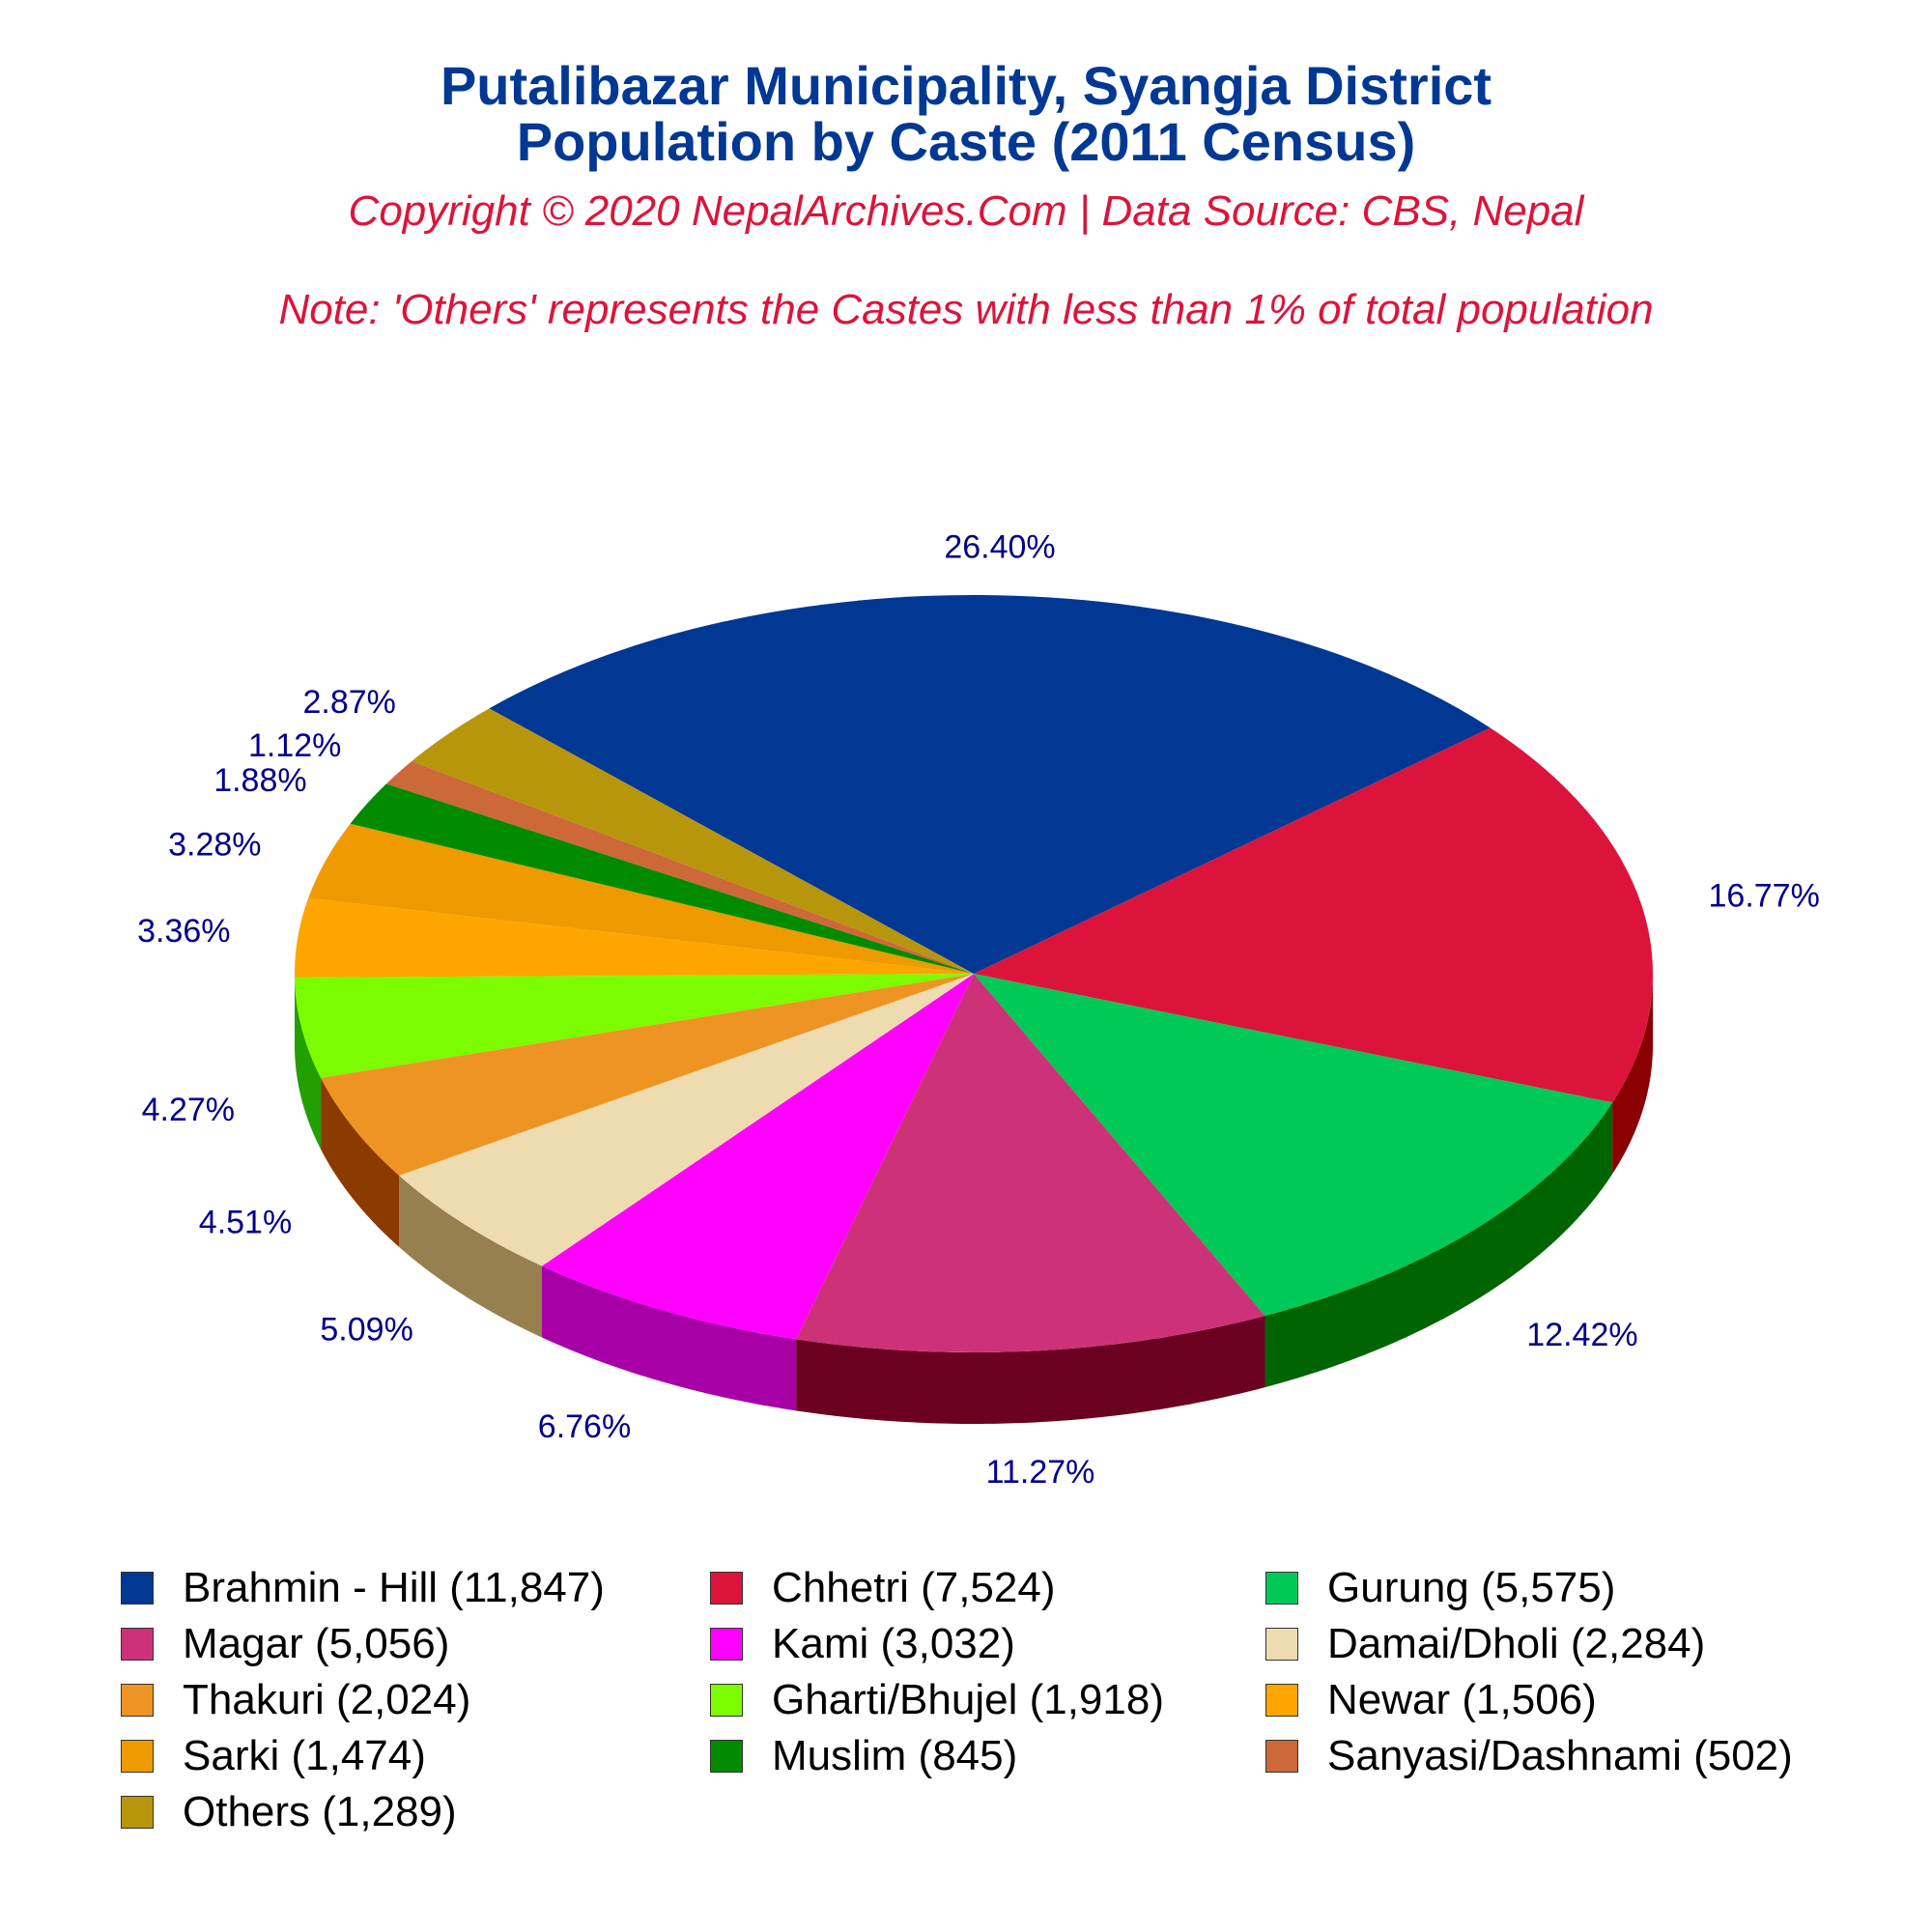 This screenshot has height=1932, width=1932. I want to click on legend-item: Others (1,289), so click(415, 1812).